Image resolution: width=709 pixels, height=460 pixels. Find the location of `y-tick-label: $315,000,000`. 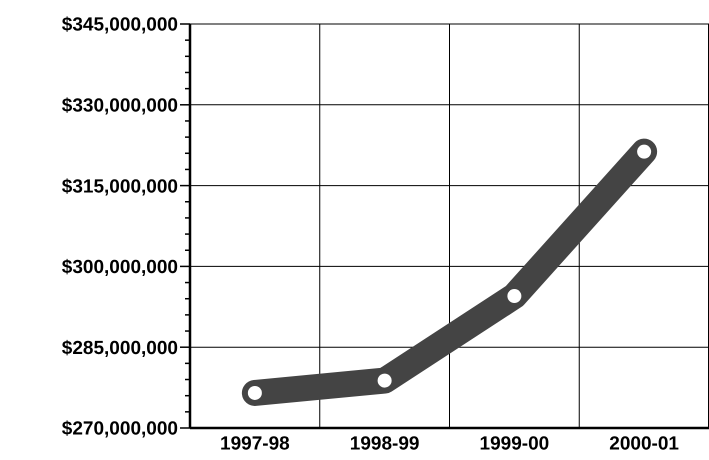

y-tick-label: $315,000,000 is located at coordinates (120, 187).